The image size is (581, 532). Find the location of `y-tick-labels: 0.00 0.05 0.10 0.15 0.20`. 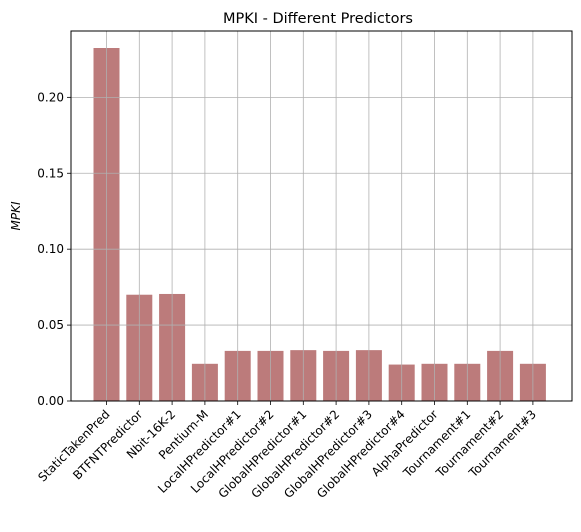

y-tick-labels: 0.00 0.05 0.10 0.15 0.20 is located at coordinates (50, 249).